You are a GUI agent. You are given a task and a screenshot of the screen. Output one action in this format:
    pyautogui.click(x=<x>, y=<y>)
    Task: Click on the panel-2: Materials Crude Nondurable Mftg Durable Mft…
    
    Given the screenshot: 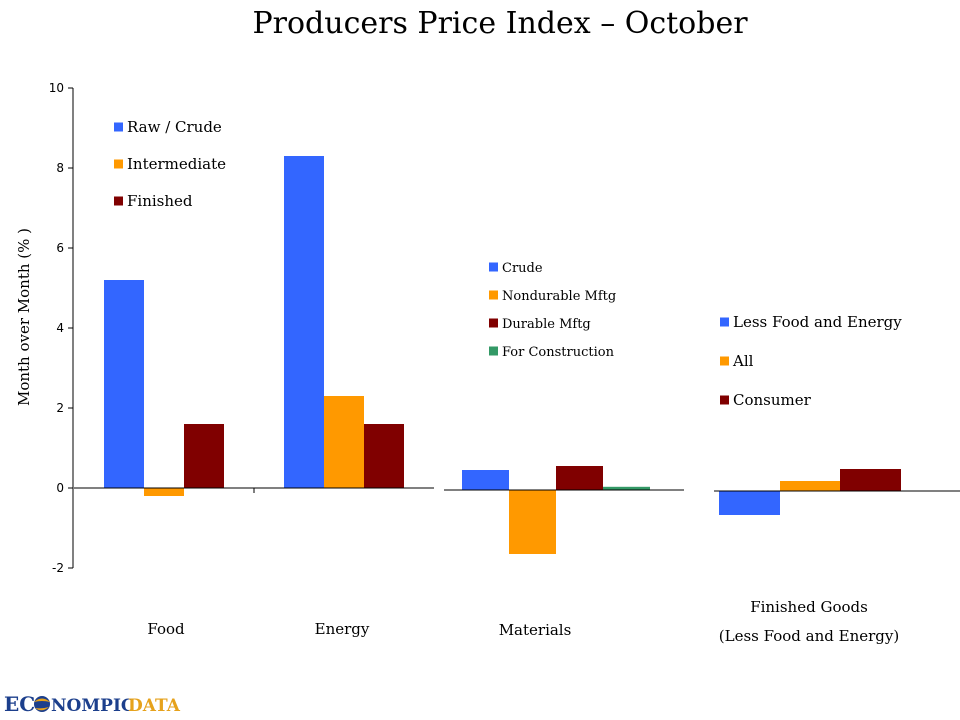 What is the action you would take?
    pyautogui.click(x=564, y=450)
    